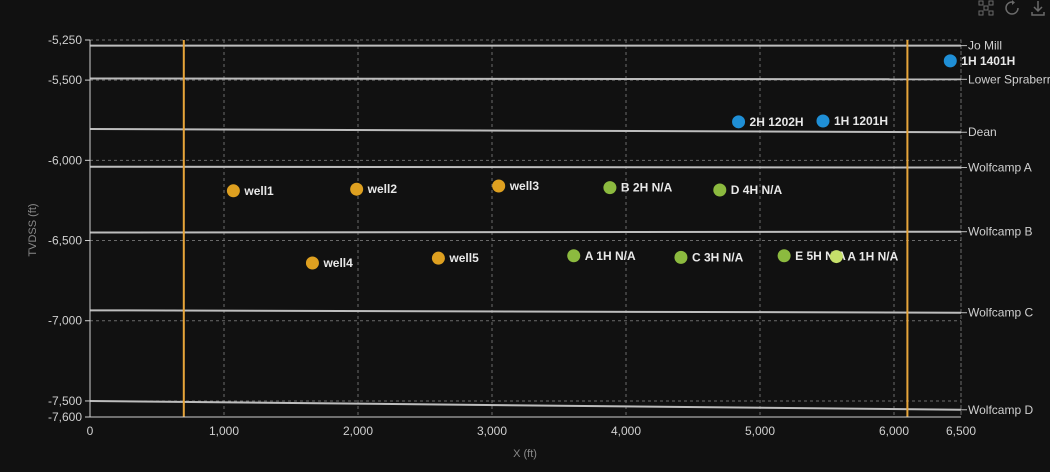 The height and width of the screenshot is (472, 1050). Describe the element at coordinates (1000, 410) in the screenshot. I see `formation-label: Wolfcamp D` at that location.